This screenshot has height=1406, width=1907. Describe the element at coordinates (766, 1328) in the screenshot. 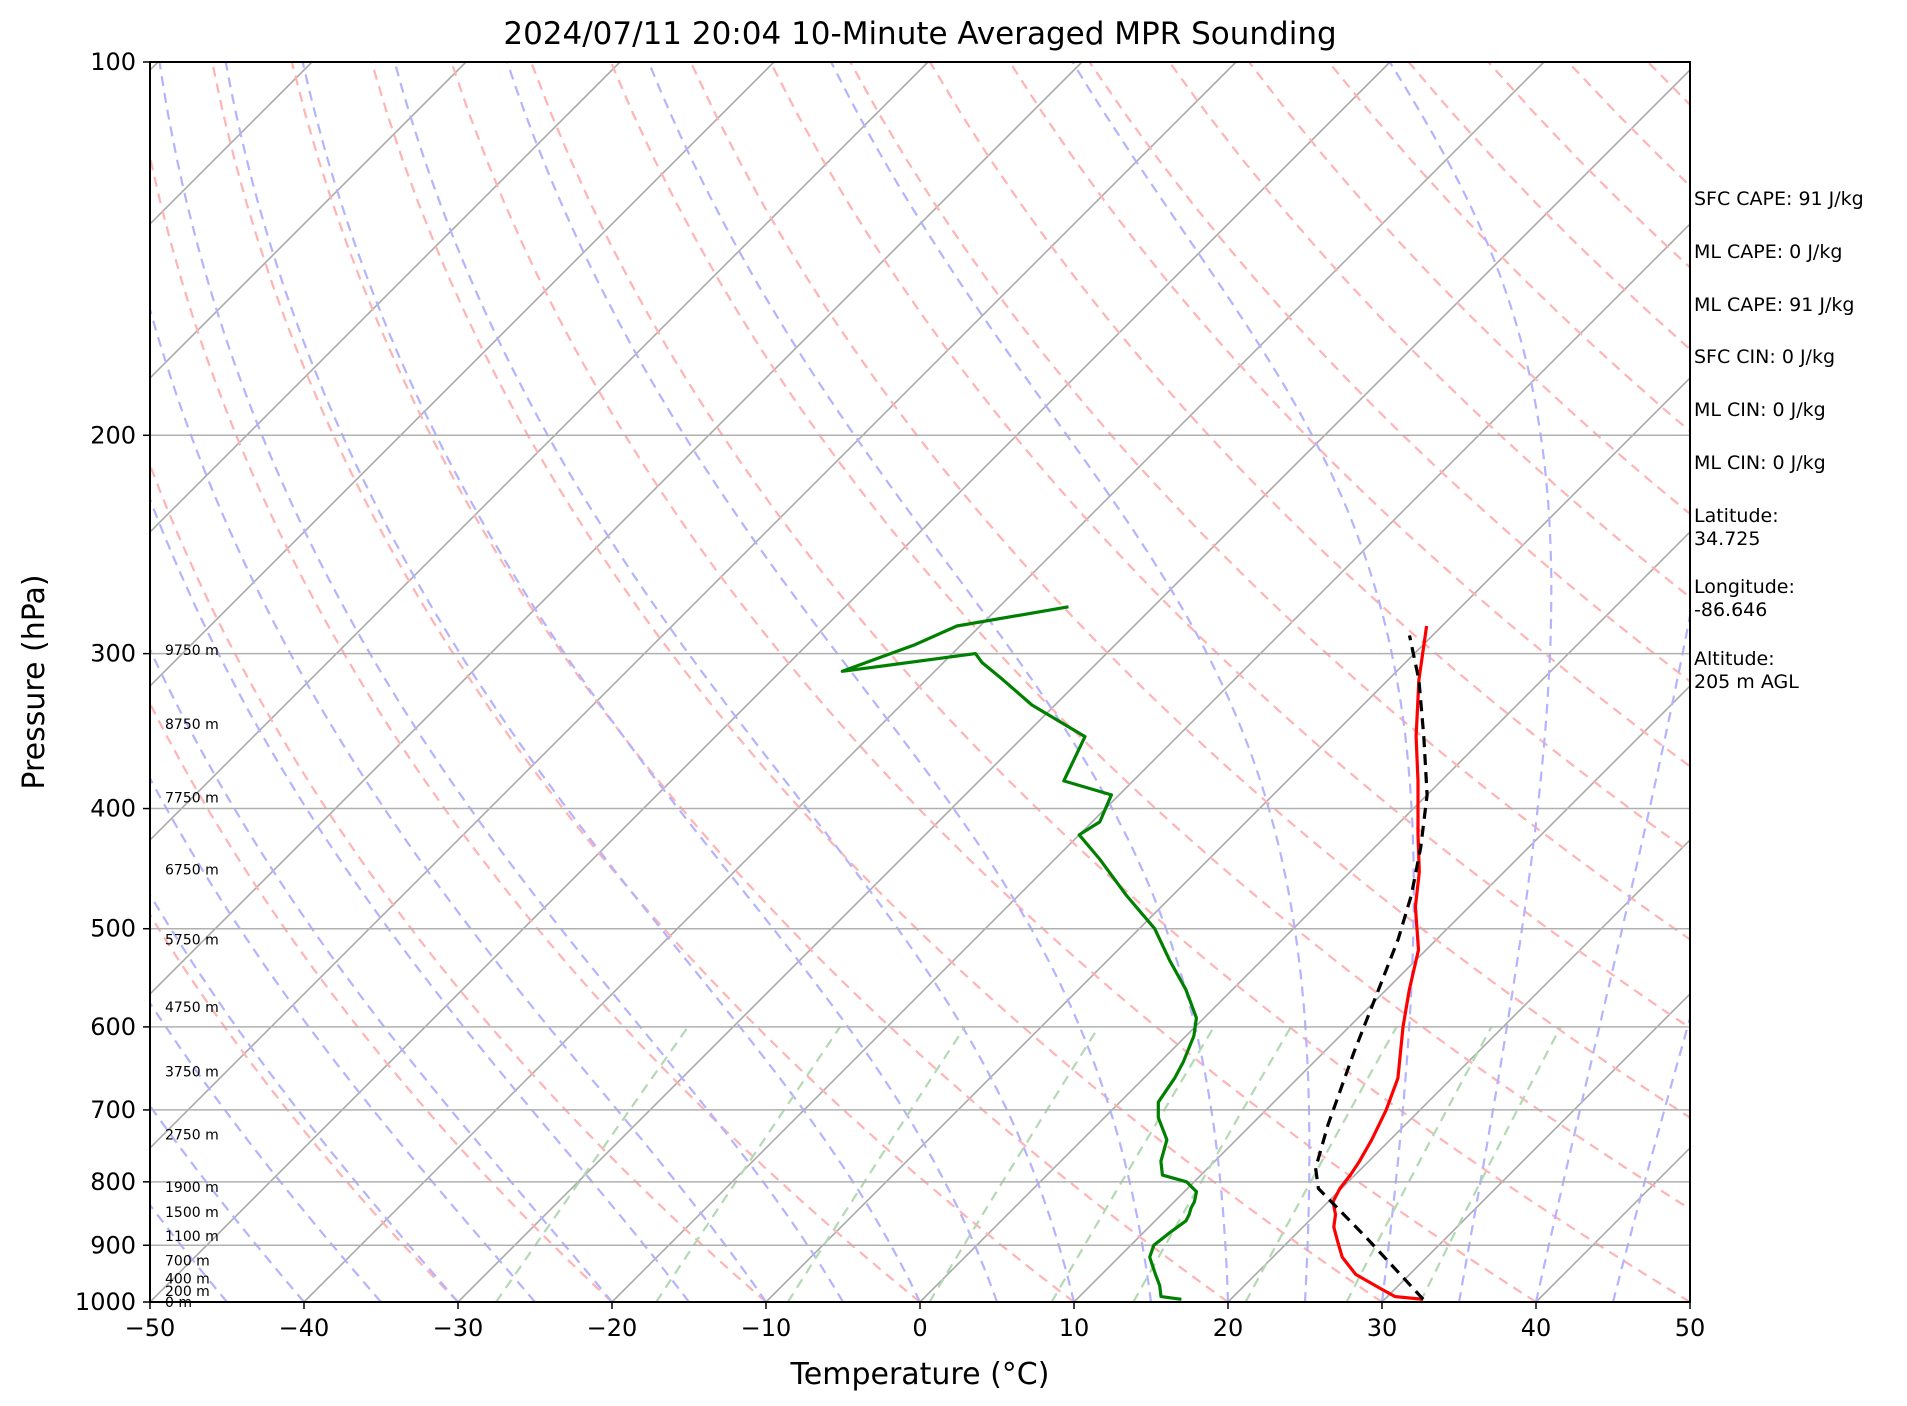

I see `x-tick-label: −10` at that location.